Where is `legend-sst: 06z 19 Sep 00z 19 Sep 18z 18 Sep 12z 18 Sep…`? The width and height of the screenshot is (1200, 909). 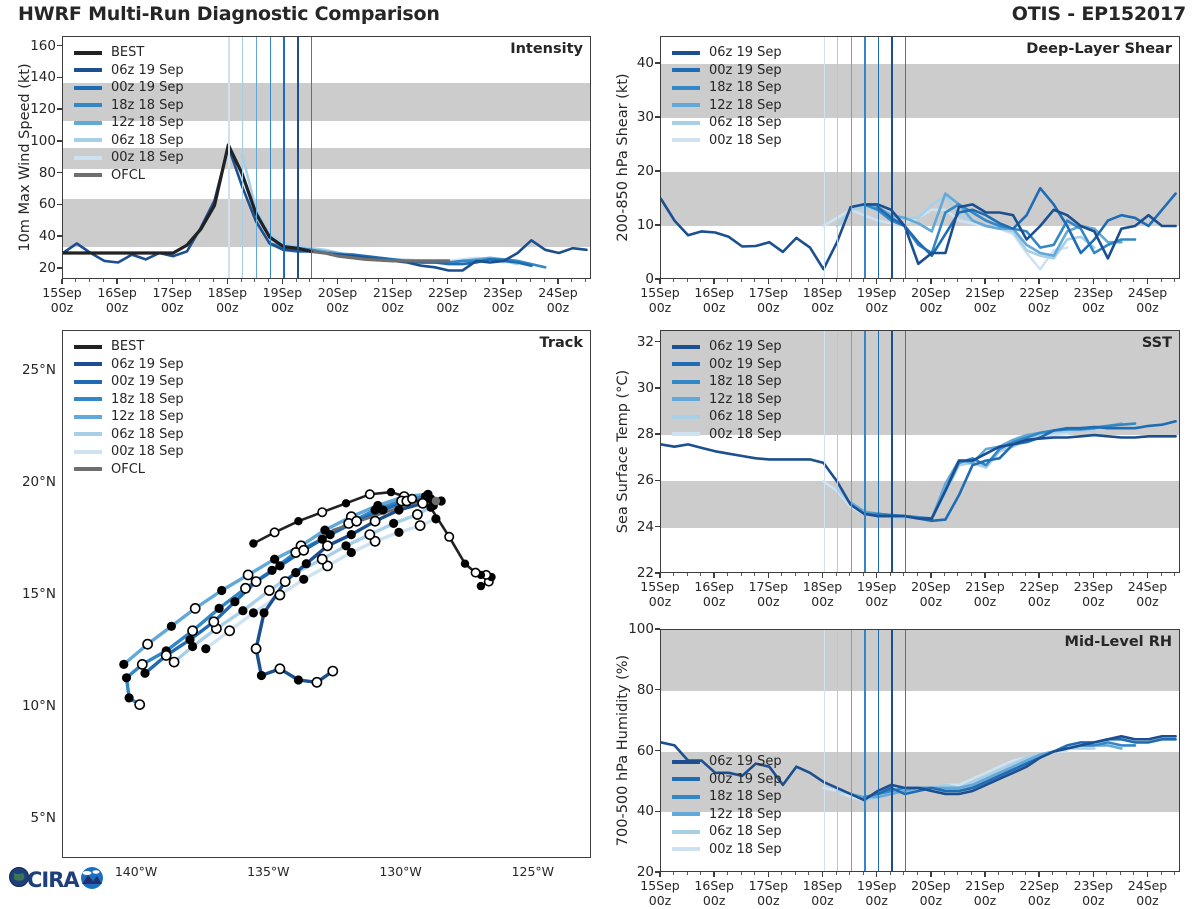 legend-sst: 06z 19 Sep 00z 19 Sep 18z 18 Sep 12z 18 Sep… is located at coordinates (727, 390).